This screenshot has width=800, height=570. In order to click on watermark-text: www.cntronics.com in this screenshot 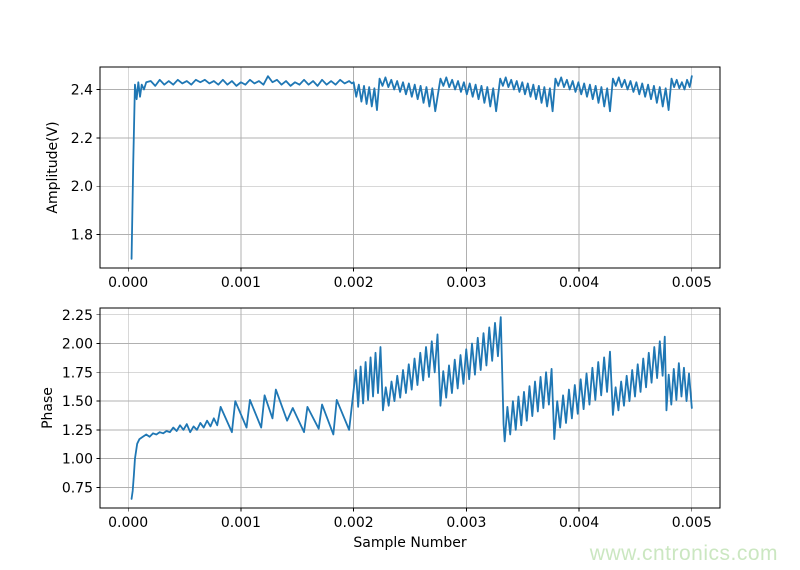, I will do `click(683, 553)`.